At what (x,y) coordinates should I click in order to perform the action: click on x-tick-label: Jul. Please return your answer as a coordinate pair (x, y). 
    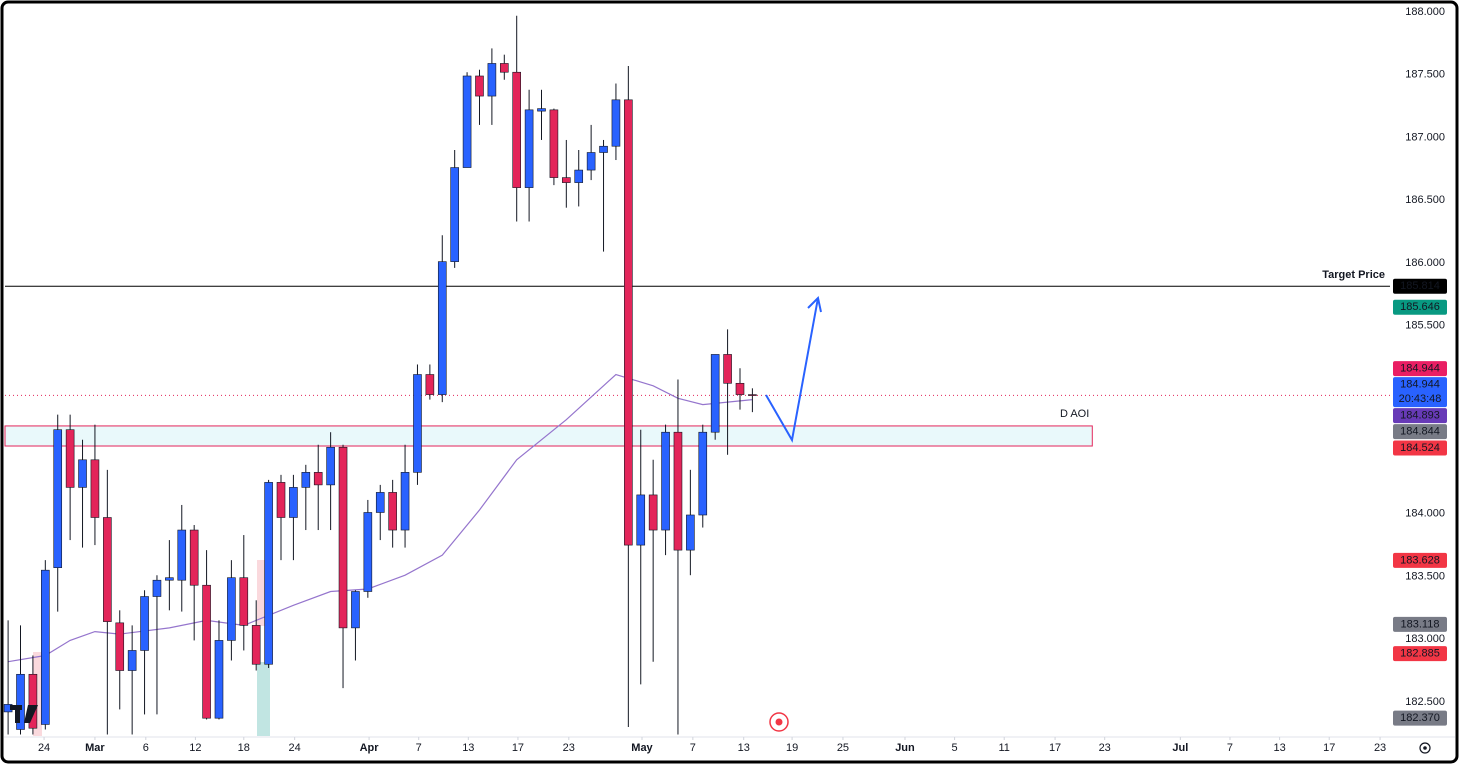
    Looking at the image, I should click on (1180, 748).